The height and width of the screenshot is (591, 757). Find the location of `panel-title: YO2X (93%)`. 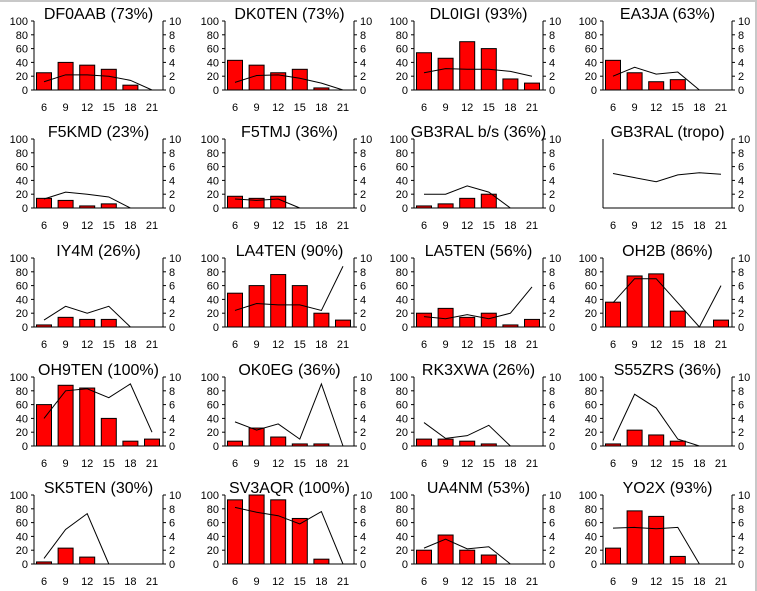

panel-title: YO2X (93%) is located at coordinates (668, 488).